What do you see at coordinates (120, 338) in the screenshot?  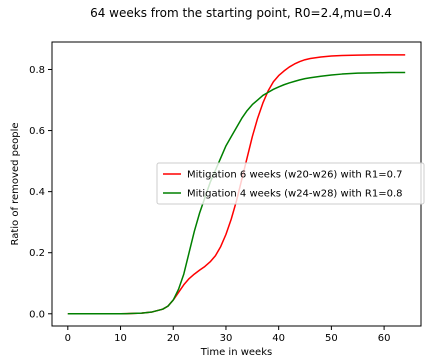 I see `x-tick-label: 10` at bounding box center [120, 338].